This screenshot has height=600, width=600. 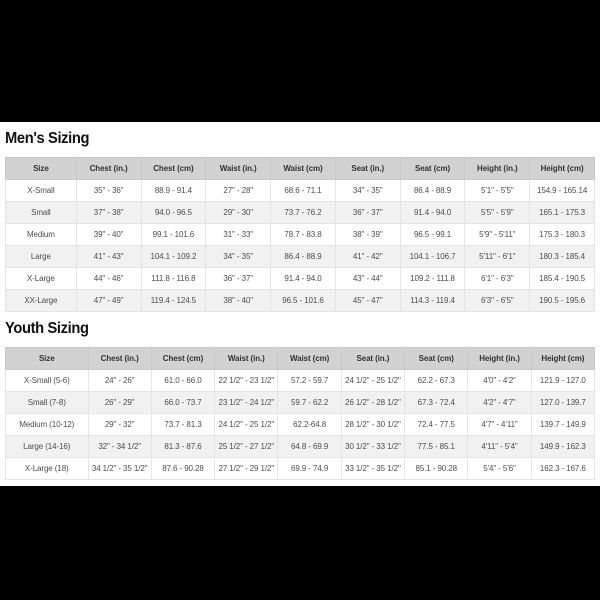 What do you see at coordinates (562, 300) in the screenshot?
I see `table-cell: 190.5 - 195.6` at bounding box center [562, 300].